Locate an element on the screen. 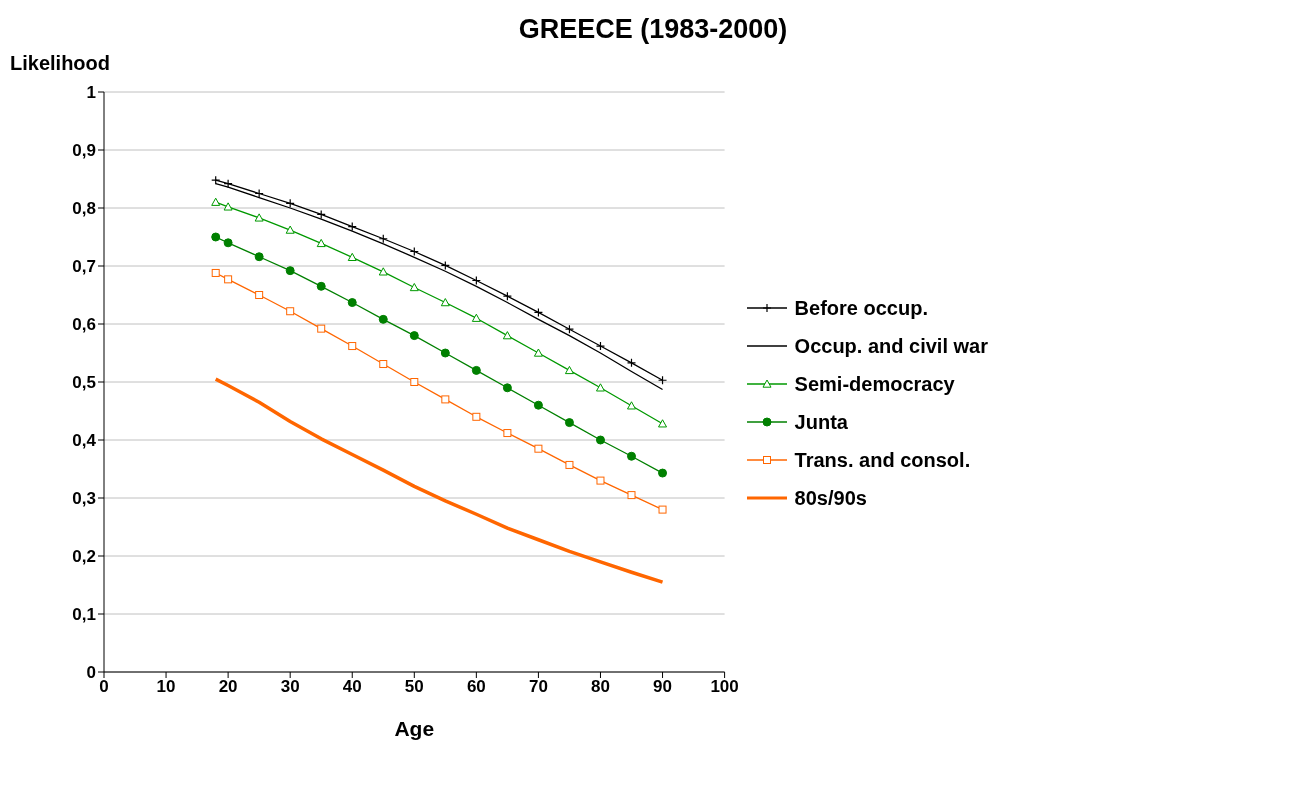 This screenshot has width=1306, height=803. x-axis-title: Age is located at coordinates (414, 728).